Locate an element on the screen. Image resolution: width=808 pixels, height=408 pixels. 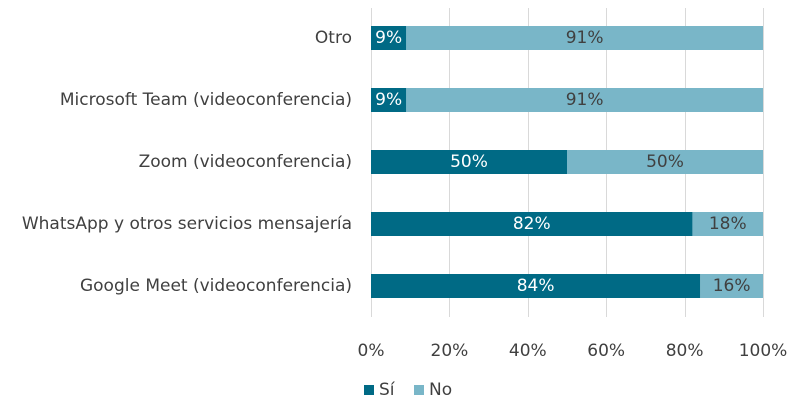
data-label: 84% is located at coordinates (536, 286).